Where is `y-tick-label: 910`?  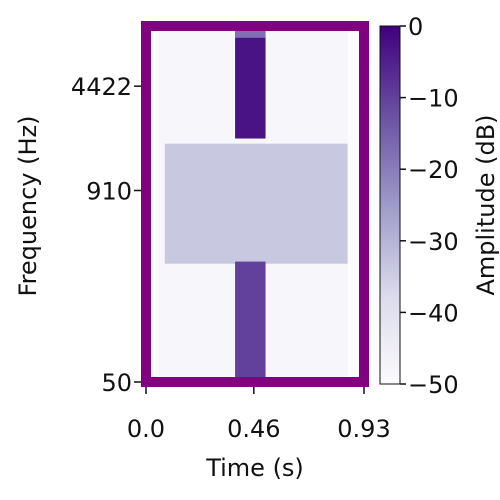
y-tick-label: 910 is located at coordinates (109, 191).